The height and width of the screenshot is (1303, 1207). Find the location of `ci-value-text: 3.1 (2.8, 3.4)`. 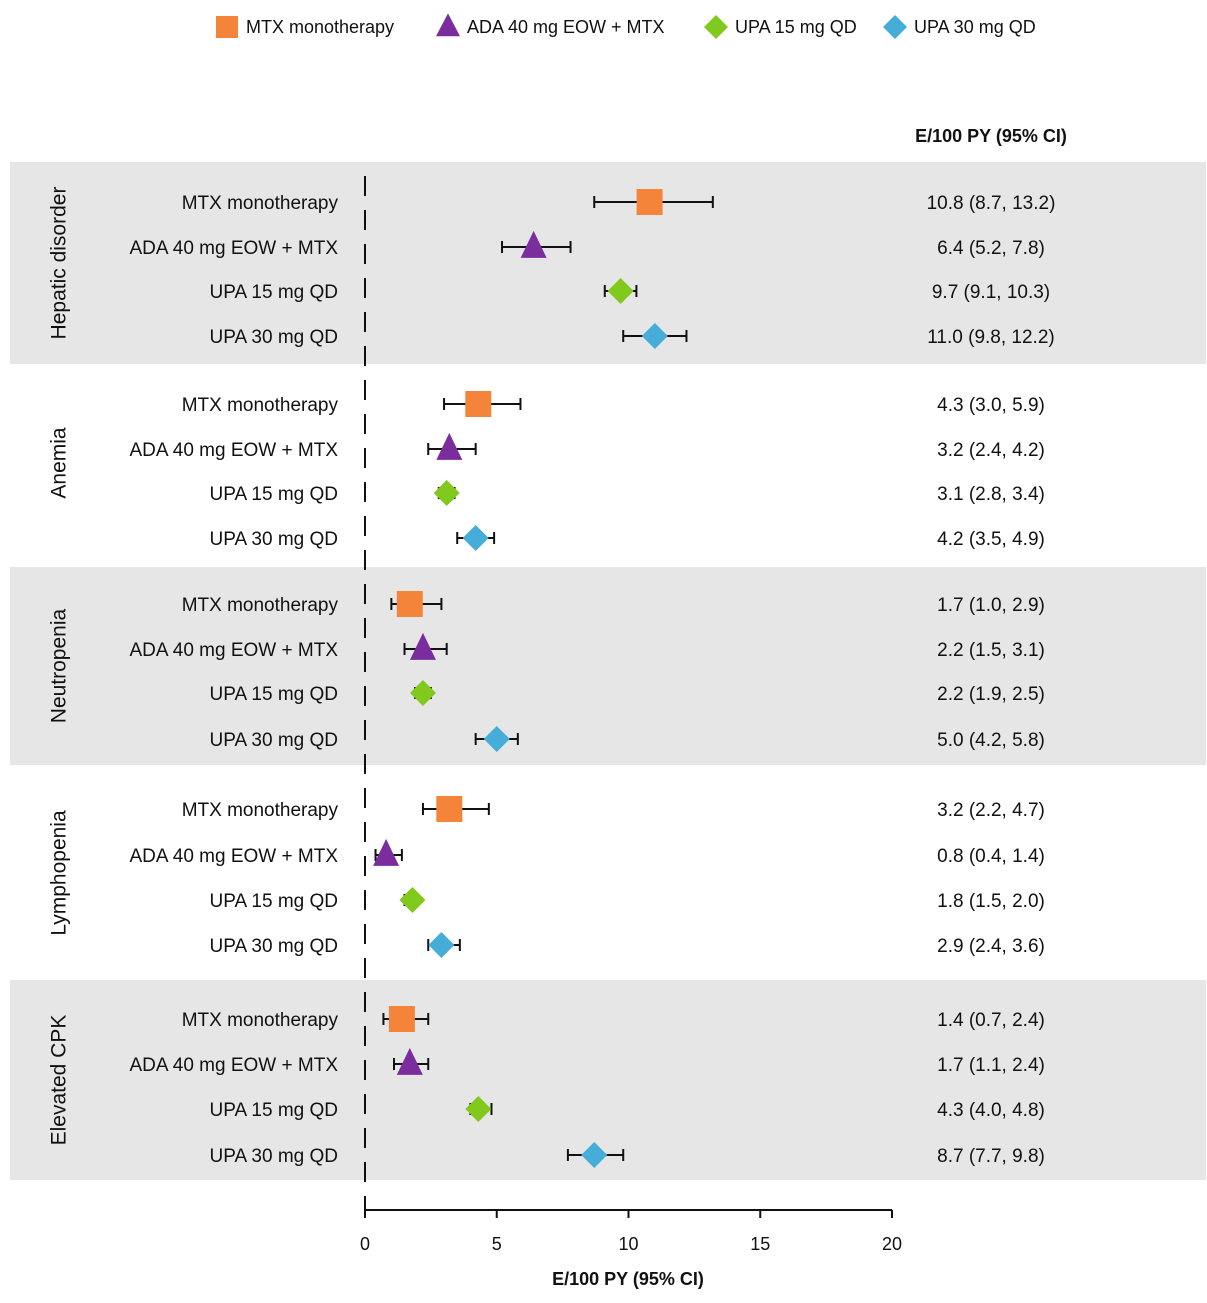

ci-value-text: 3.1 (2.8, 3.4) is located at coordinates (991, 494).